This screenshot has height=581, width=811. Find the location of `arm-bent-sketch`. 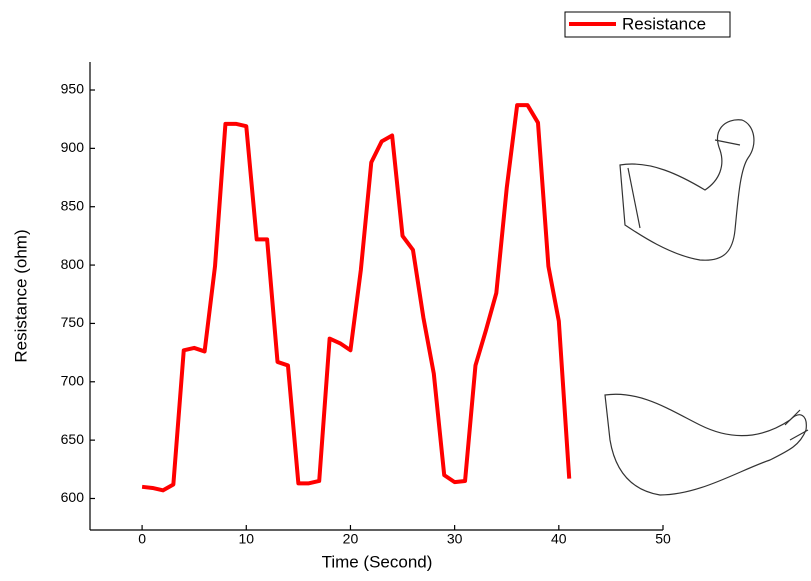

arm-bent-sketch is located at coordinates (687, 190).